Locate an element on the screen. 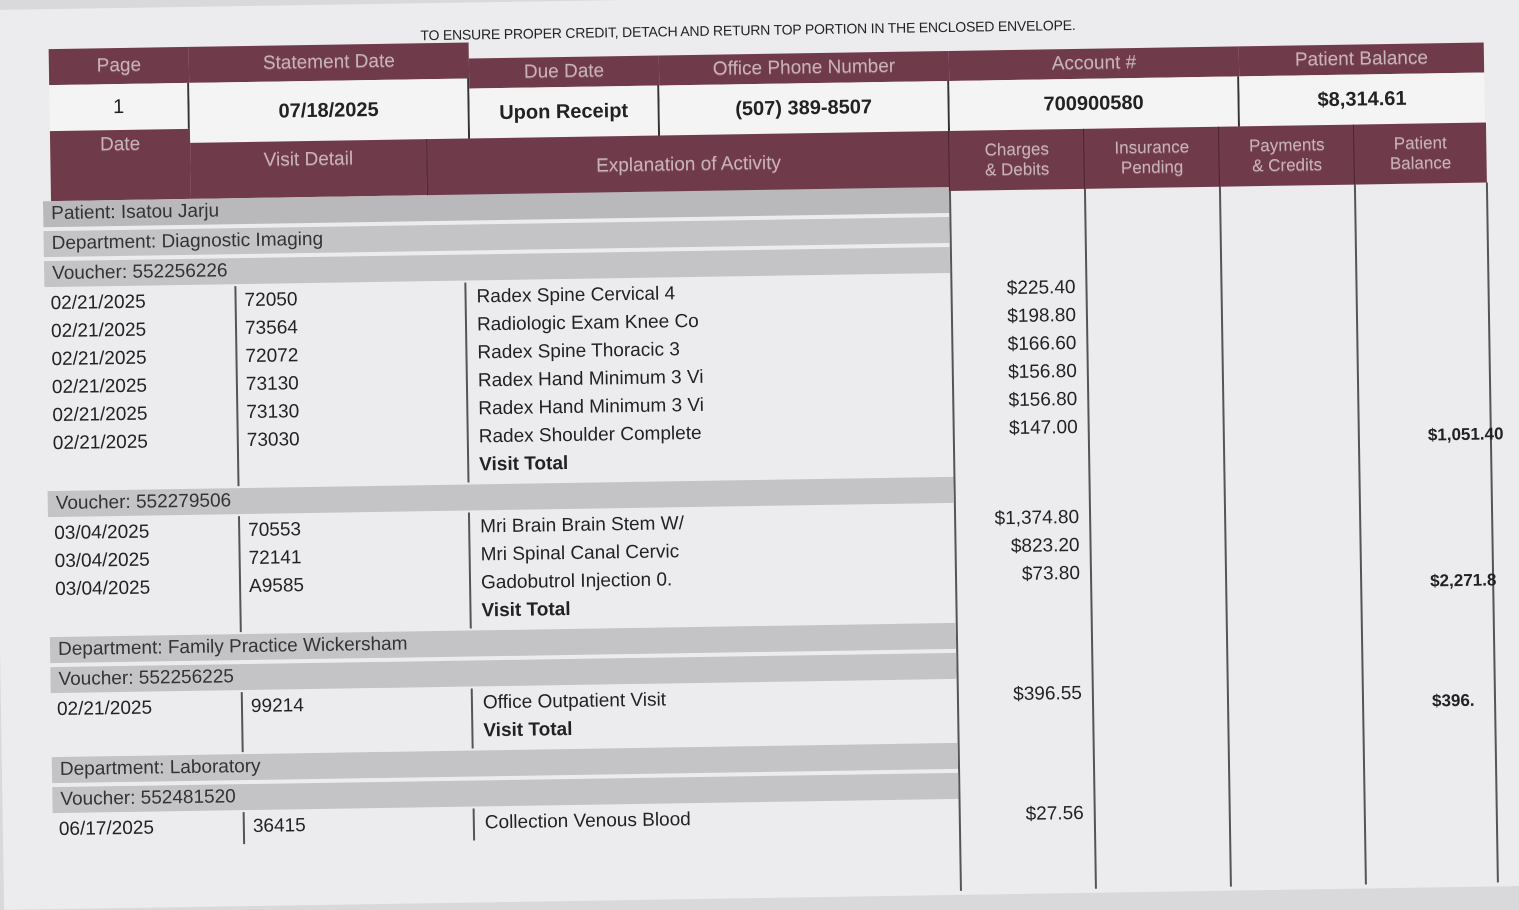  visit-total-balance: $2,271.8 is located at coordinates (1463, 580).